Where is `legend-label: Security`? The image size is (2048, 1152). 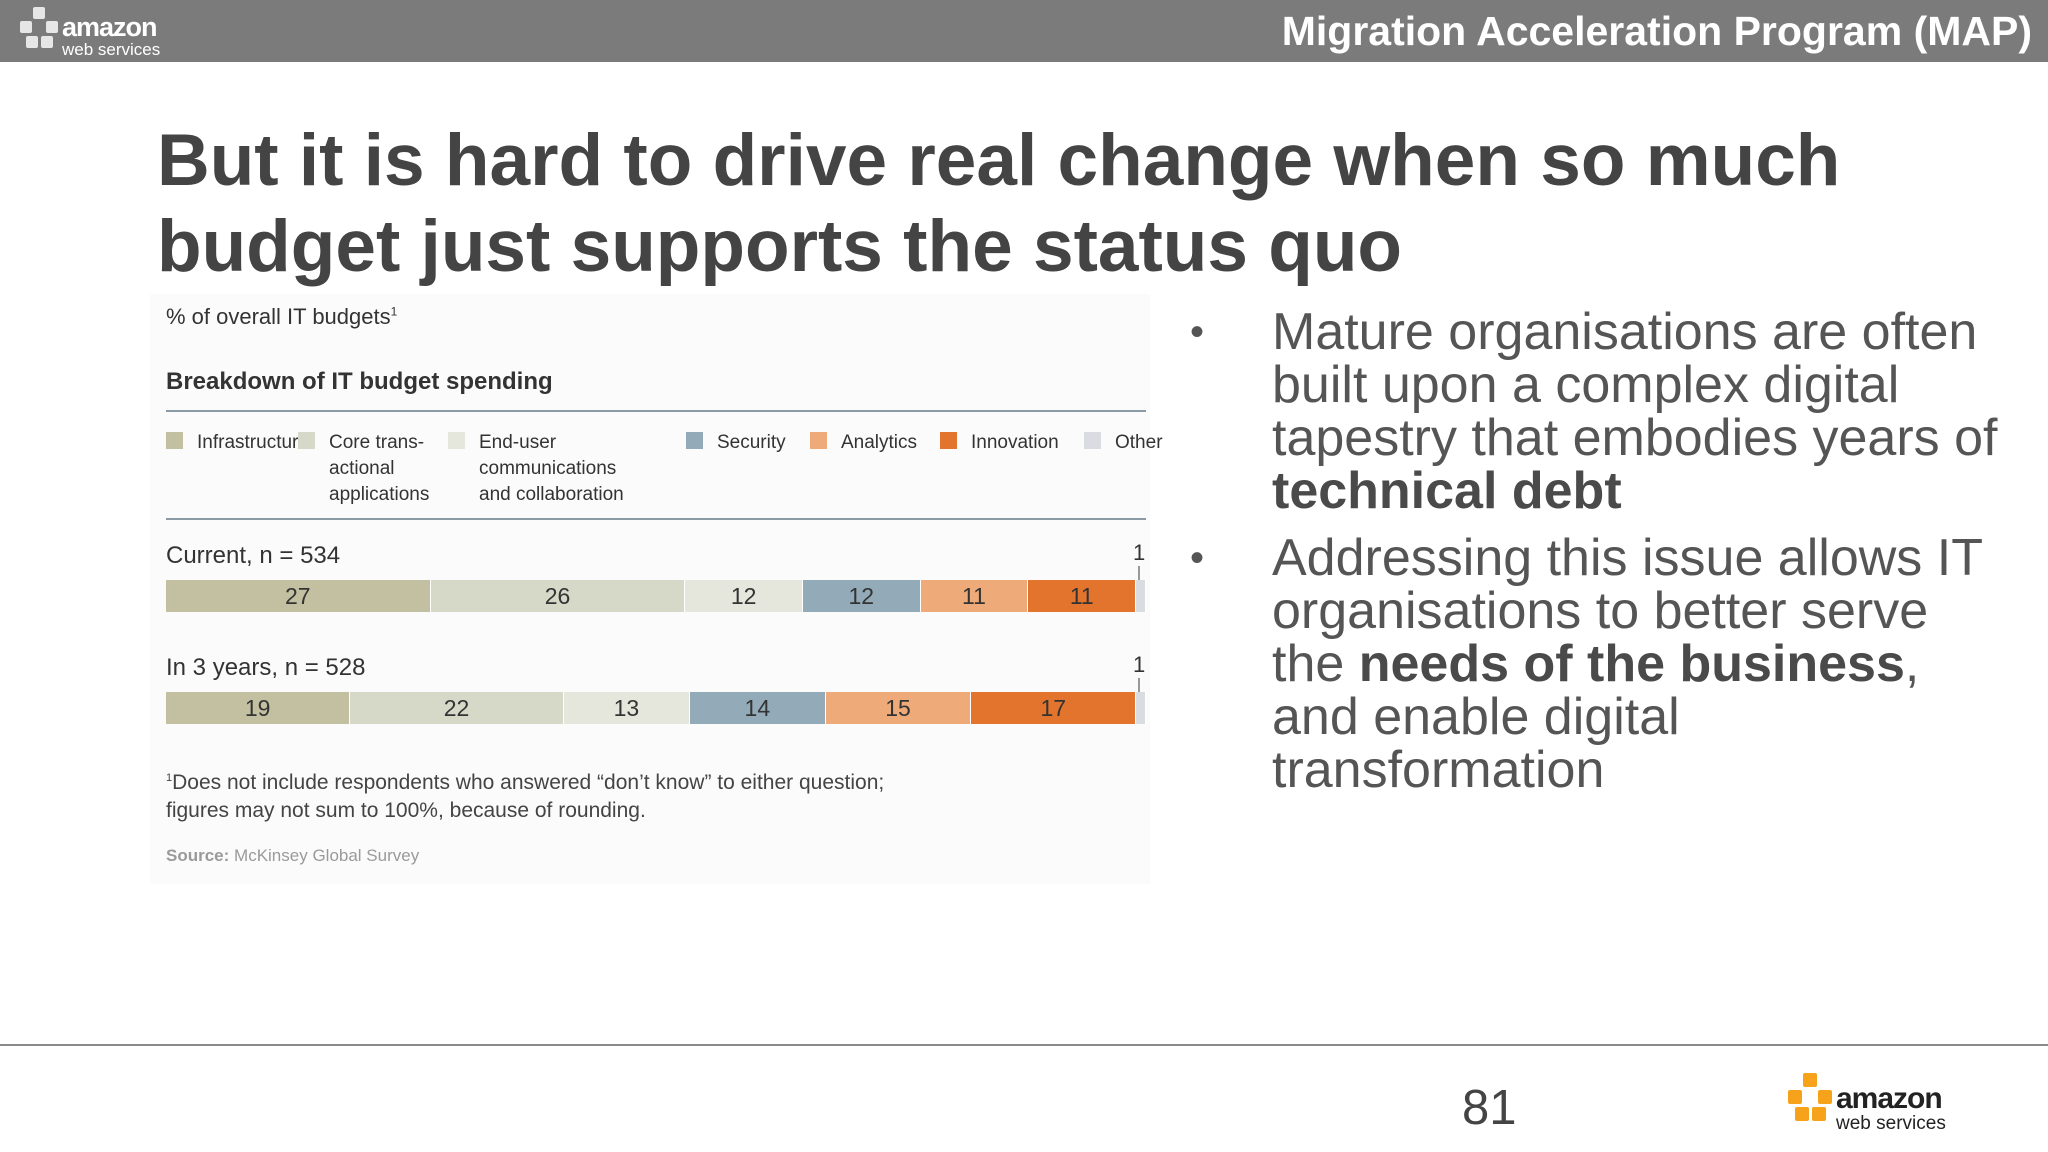
legend-label: Security is located at coordinates (751, 442).